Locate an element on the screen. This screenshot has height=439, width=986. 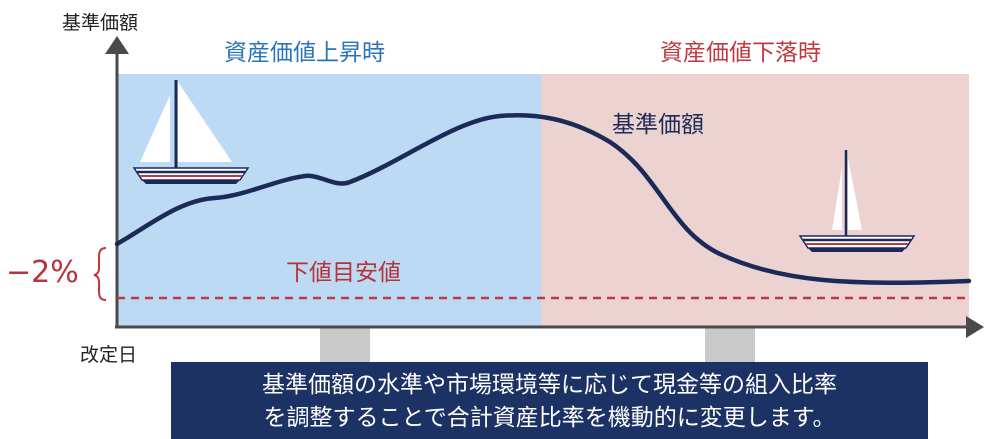
offset-brace is located at coordinates (100, 274).